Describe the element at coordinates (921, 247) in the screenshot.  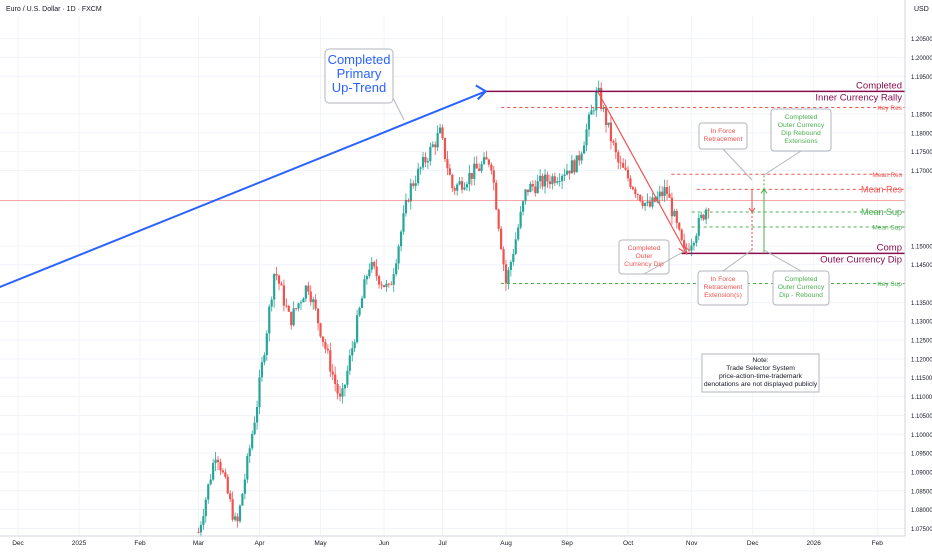
I see `y-tick-label: 1.15000` at that location.